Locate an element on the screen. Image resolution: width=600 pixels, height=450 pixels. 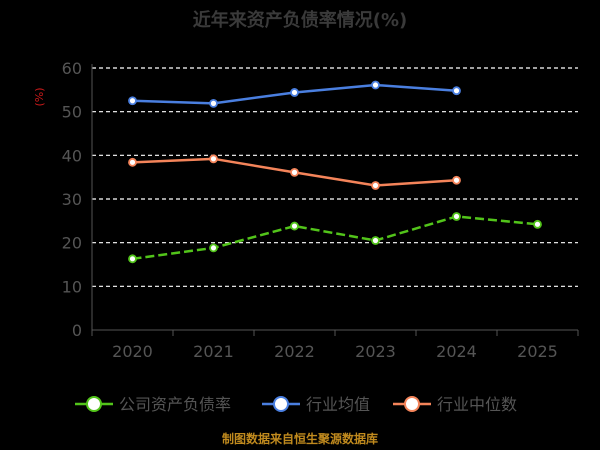
y-tick-label: 0 is located at coordinates (77, 330).